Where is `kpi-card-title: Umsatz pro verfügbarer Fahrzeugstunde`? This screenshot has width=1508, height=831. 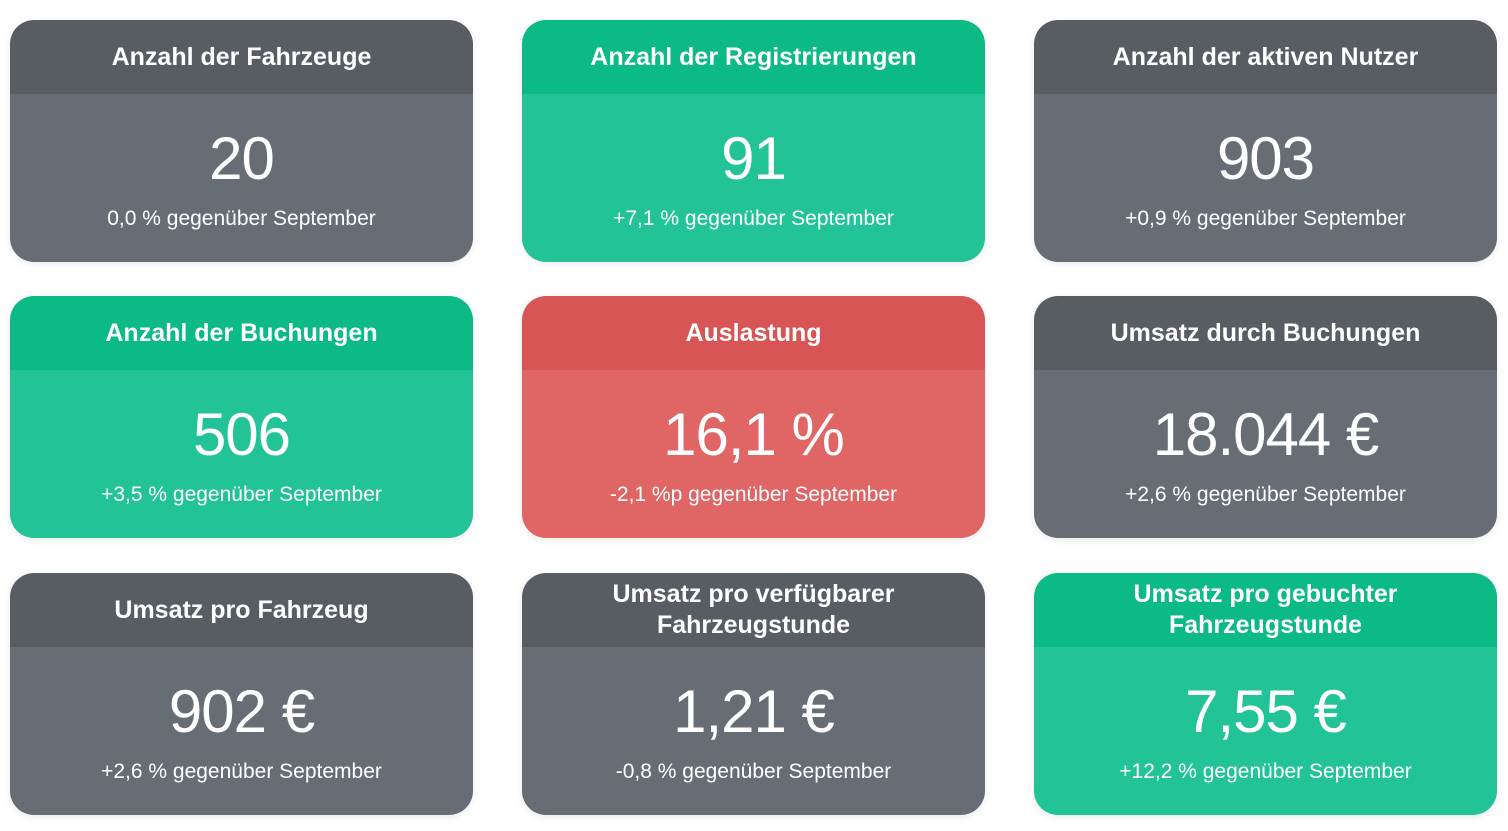 kpi-card-title: Umsatz pro verfügbarer Fahrzeugstunde is located at coordinates (753, 610).